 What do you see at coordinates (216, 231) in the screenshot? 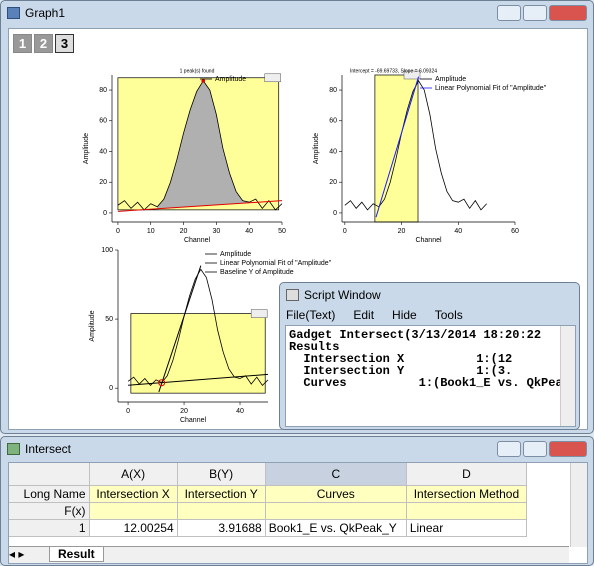
I see `x-tick-label: 30` at bounding box center [216, 231].